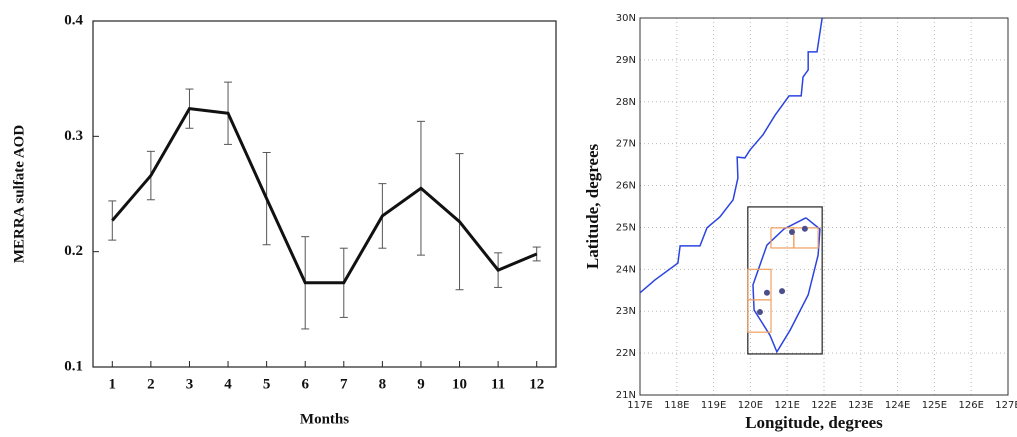  Describe the element at coordinates (73, 136) in the screenshot. I see `y-tick-label: 0.3` at that location.